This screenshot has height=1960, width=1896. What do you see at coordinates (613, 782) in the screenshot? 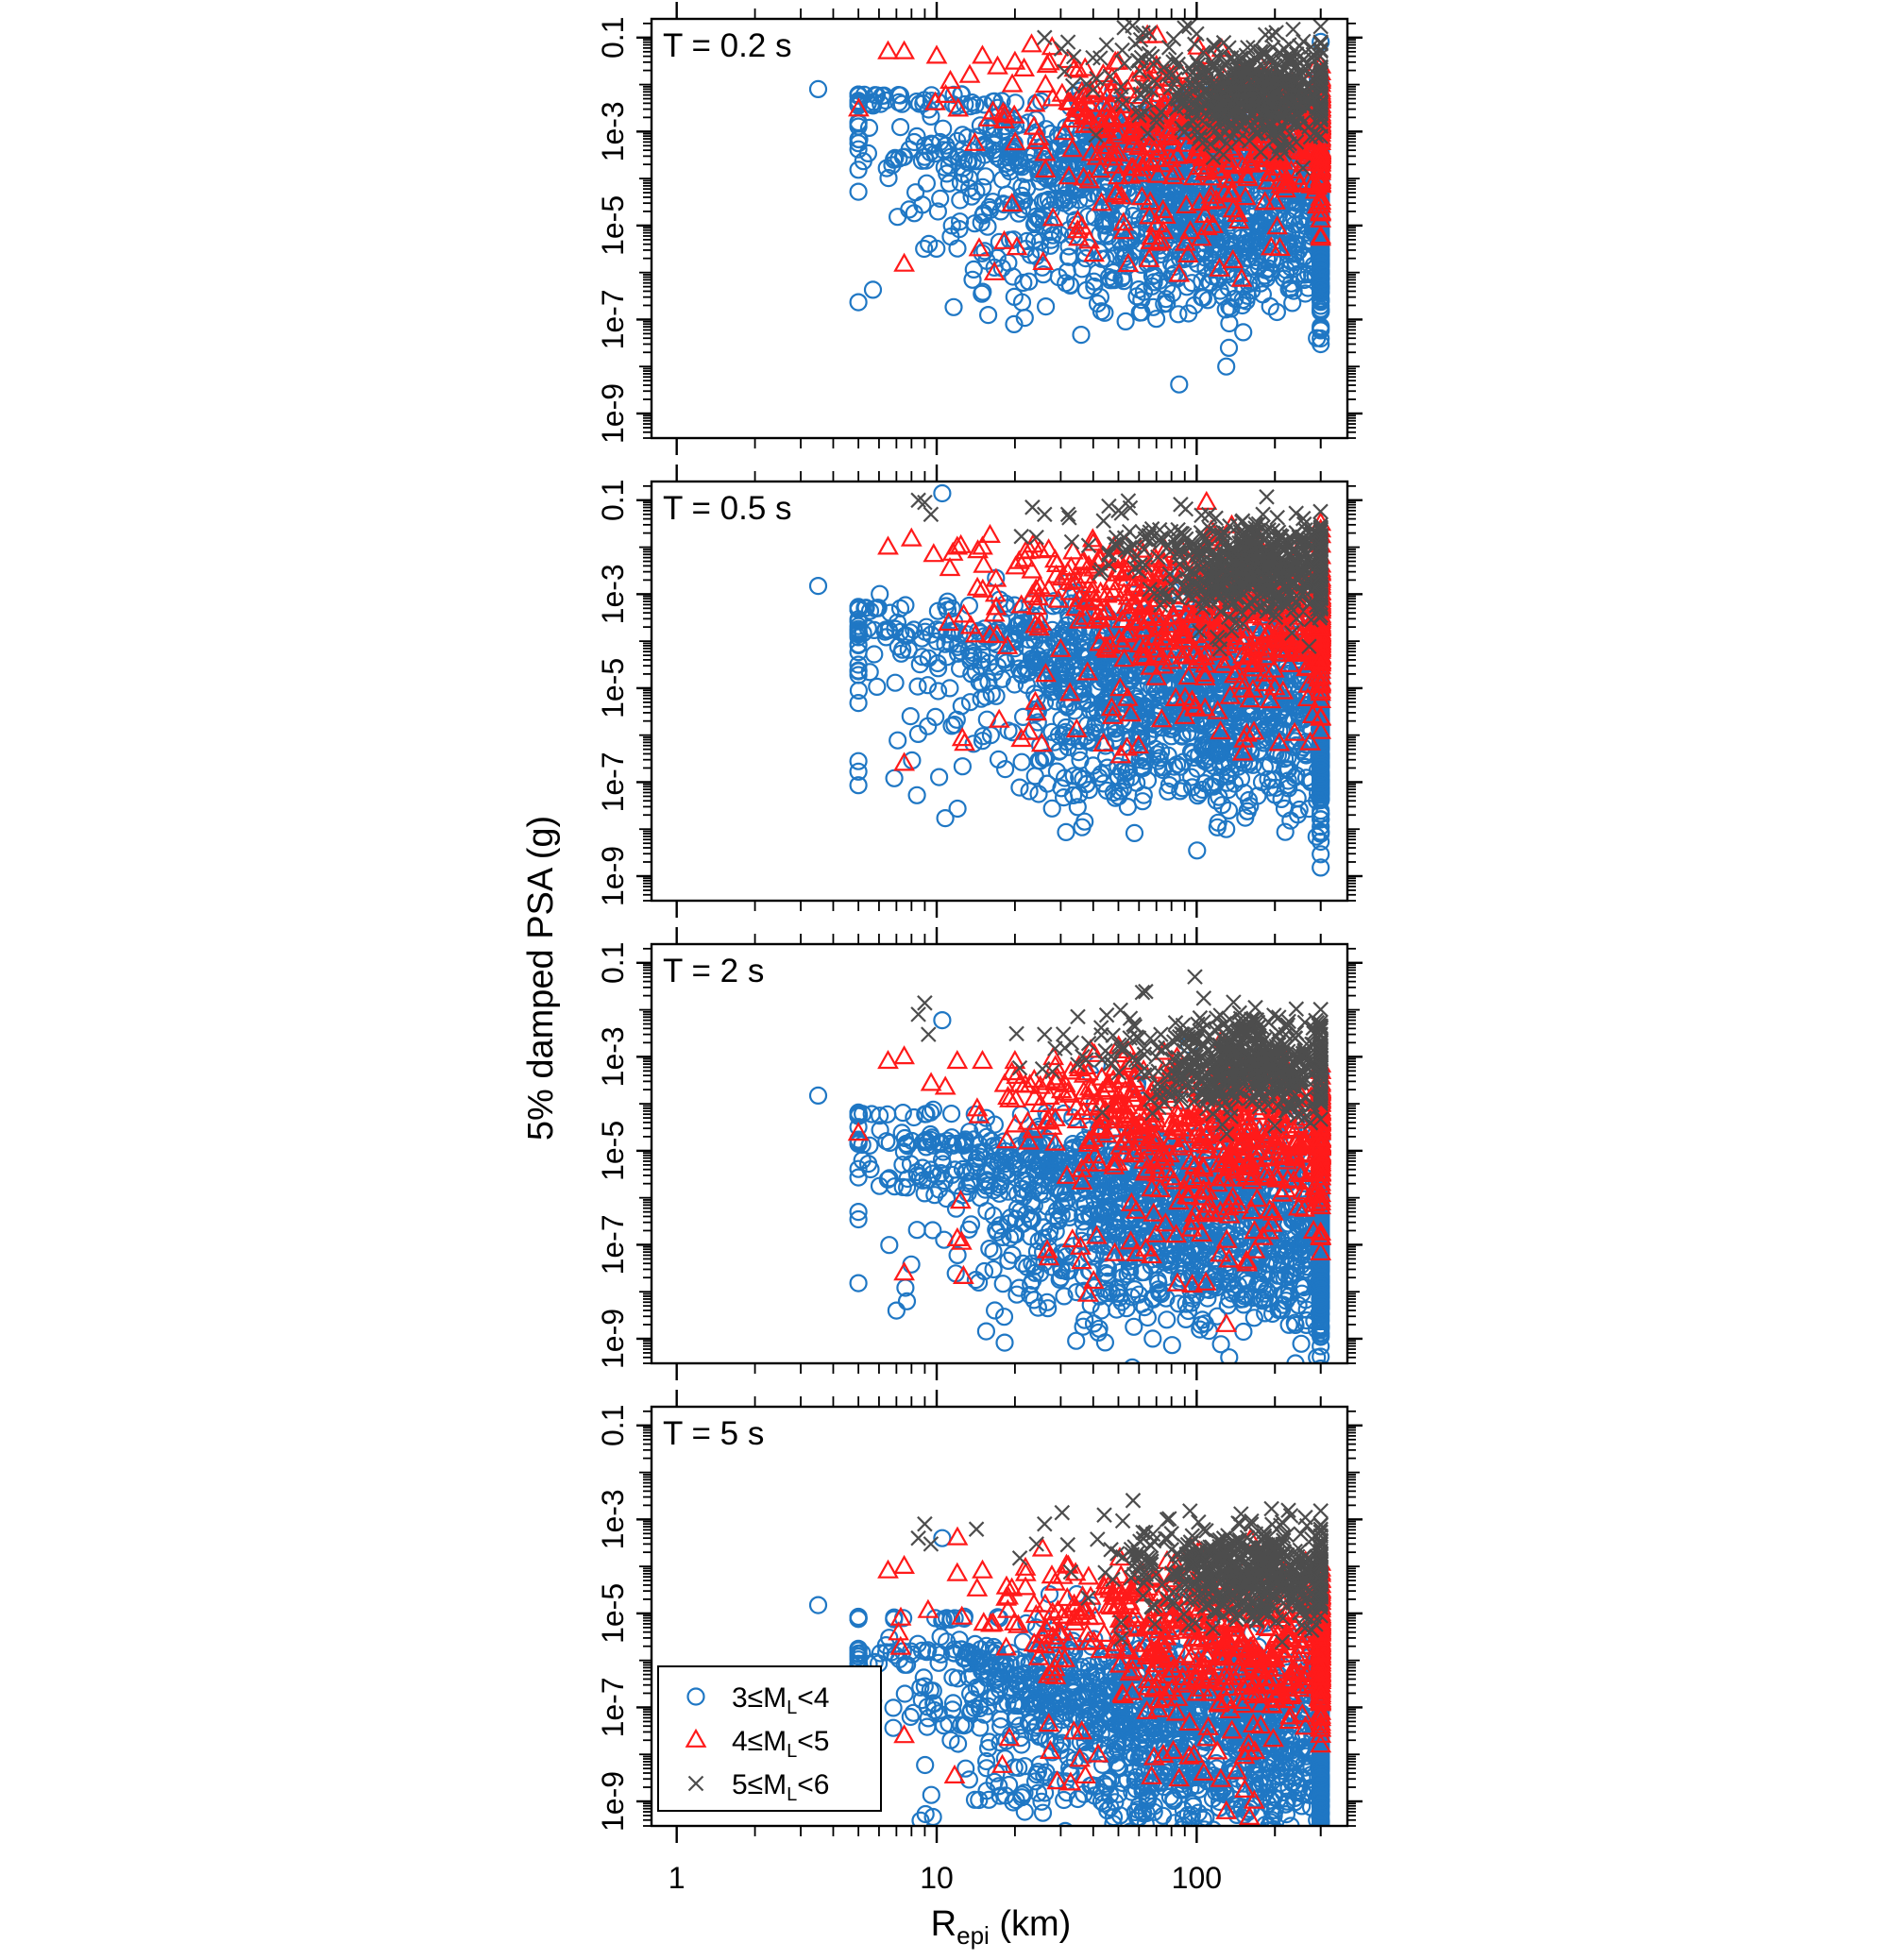
I see `y-tick-label: 1e-7` at bounding box center [613, 782].